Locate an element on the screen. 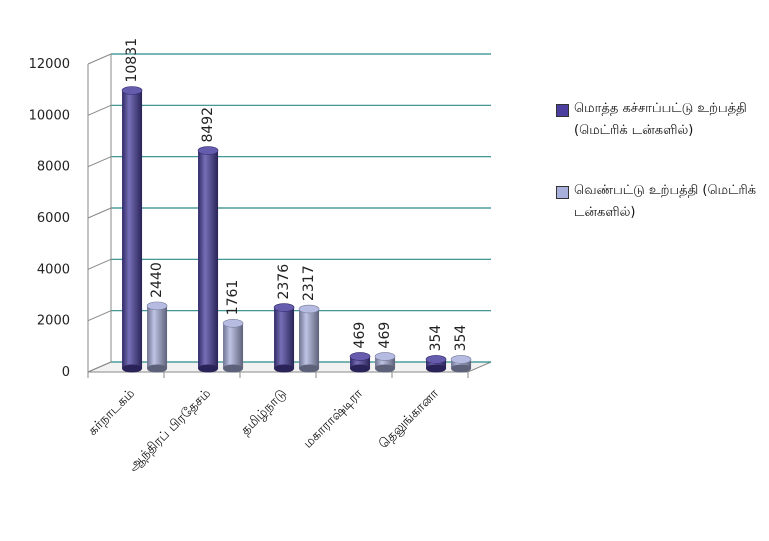 The width and height of the screenshot is (769, 541). y-tick-label: 12000 is located at coordinates (49, 64).